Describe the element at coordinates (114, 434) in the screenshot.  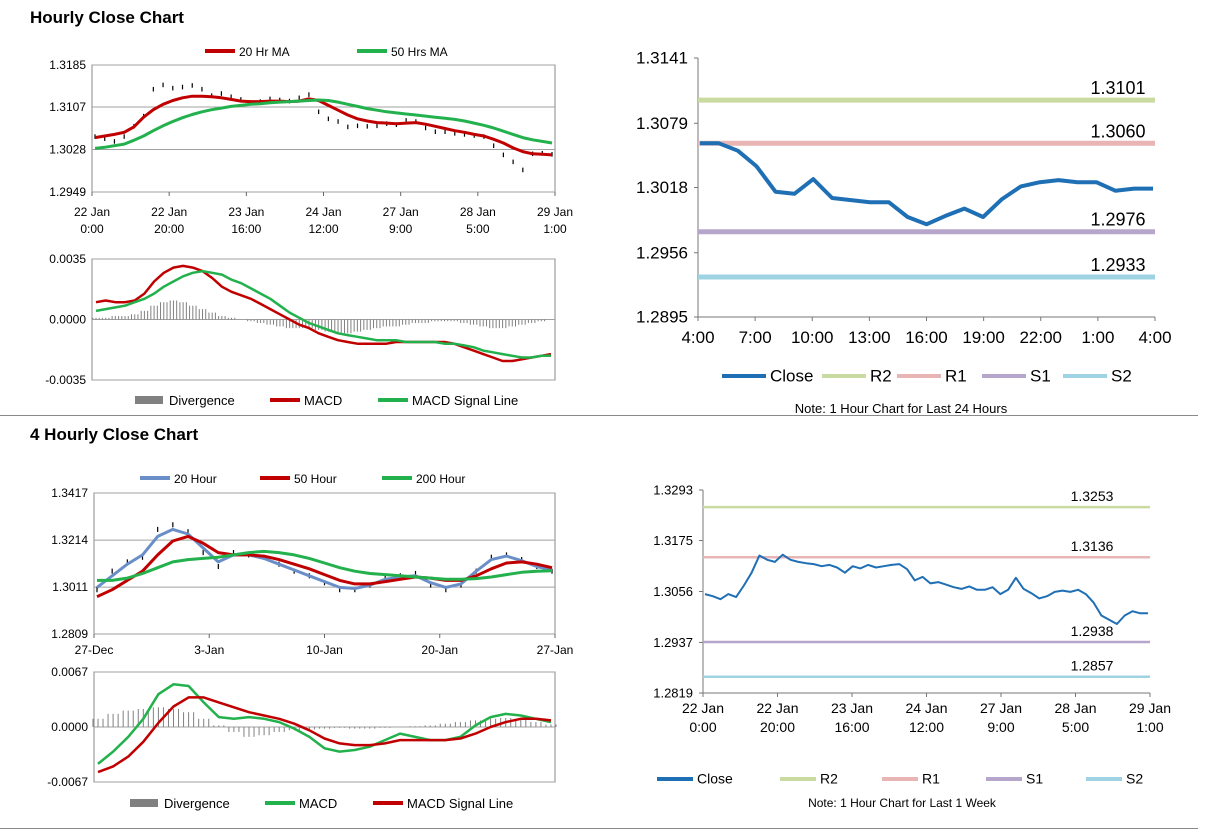
I see `four-hourly-section-title: 4 Hourly Close Chart` at that location.